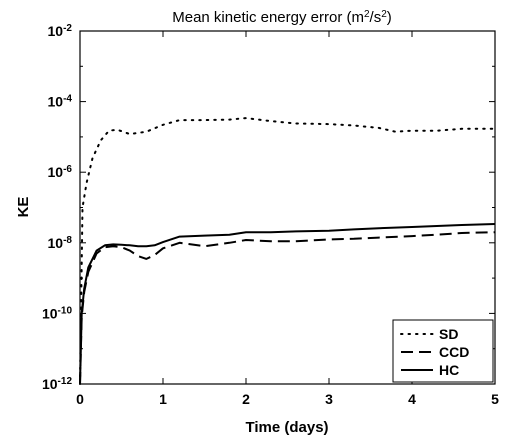 The width and height of the screenshot is (506, 441). I want to click on legend-label-sd: SD, so click(448, 334).